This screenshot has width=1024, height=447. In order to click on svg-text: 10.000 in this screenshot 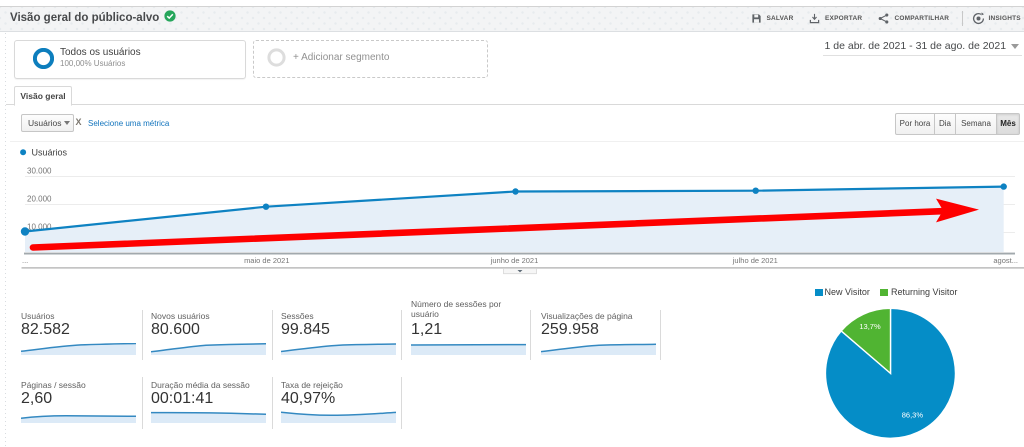, I will do `click(39, 227)`.